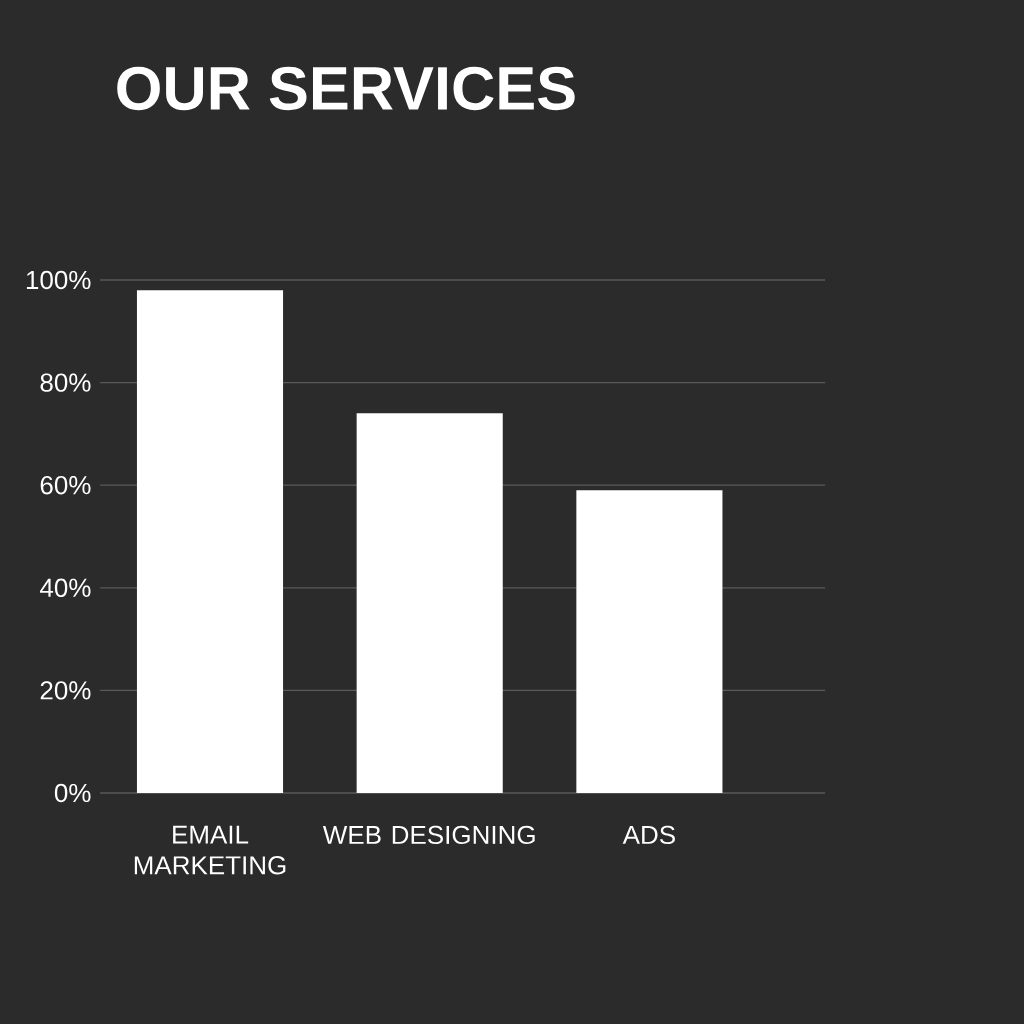 The width and height of the screenshot is (1024, 1024). I want to click on y-tick-label: 40%, so click(65, 587).